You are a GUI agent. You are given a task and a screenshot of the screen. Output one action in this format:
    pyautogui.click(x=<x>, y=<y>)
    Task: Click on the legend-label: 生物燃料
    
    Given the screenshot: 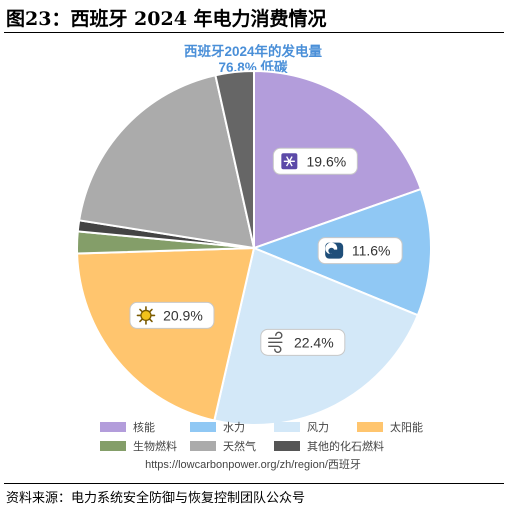 What is the action you would take?
    pyautogui.click(x=155, y=446)
    